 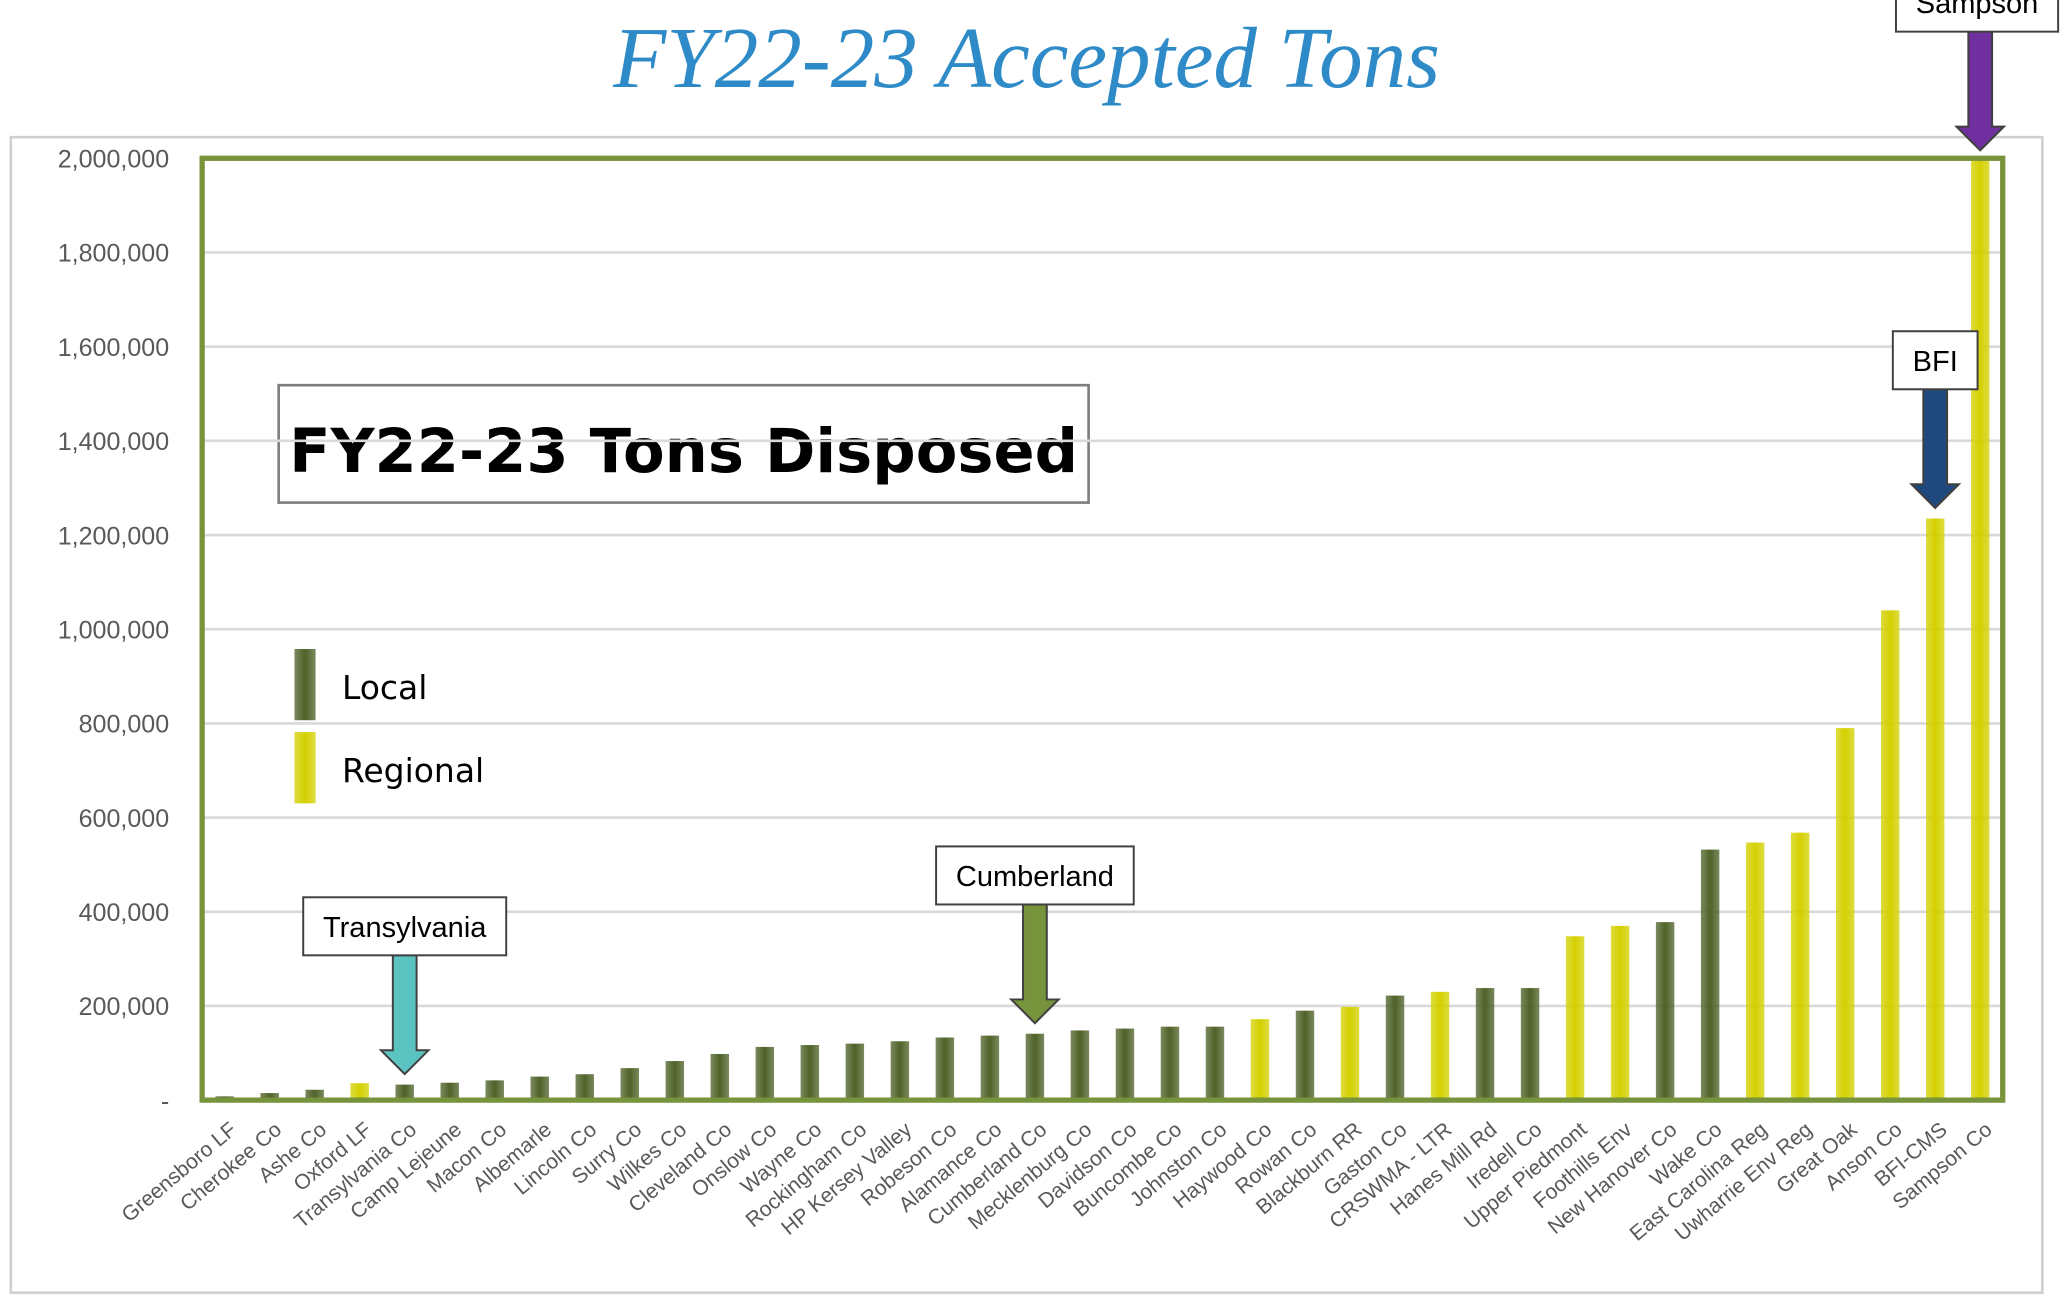 I want to click on y-tick-label: 1,800,000, so click(x=113, y=254).